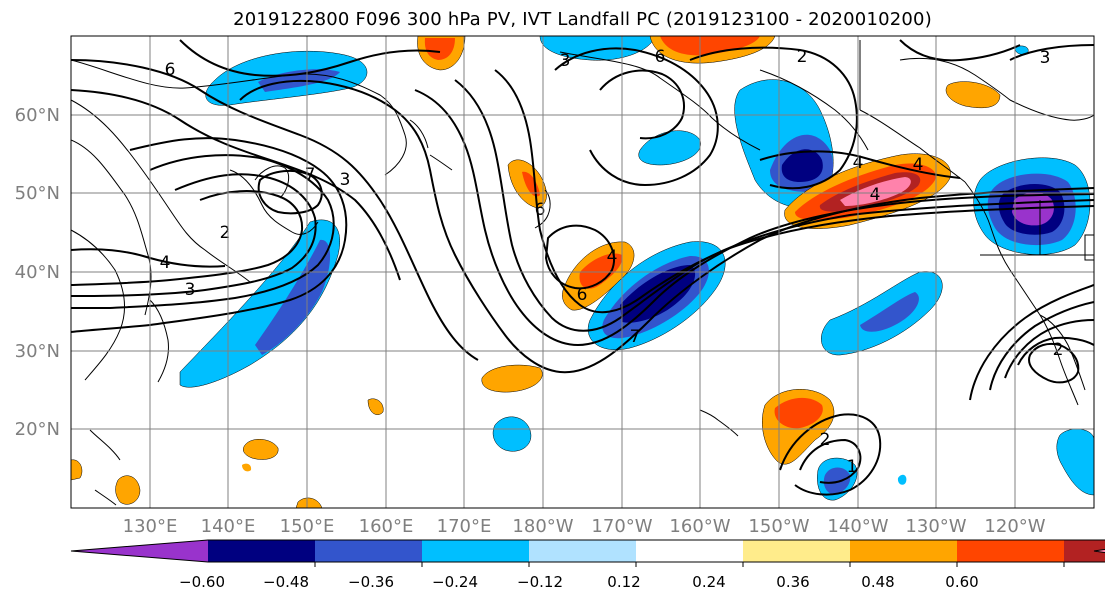 Image resolution: width=1105 pixels, height=601 pixels. What do you see at coordinates (37, 193) in the screenshot?
I see `lat-label: 50°N` at bounding box center [37, 193].